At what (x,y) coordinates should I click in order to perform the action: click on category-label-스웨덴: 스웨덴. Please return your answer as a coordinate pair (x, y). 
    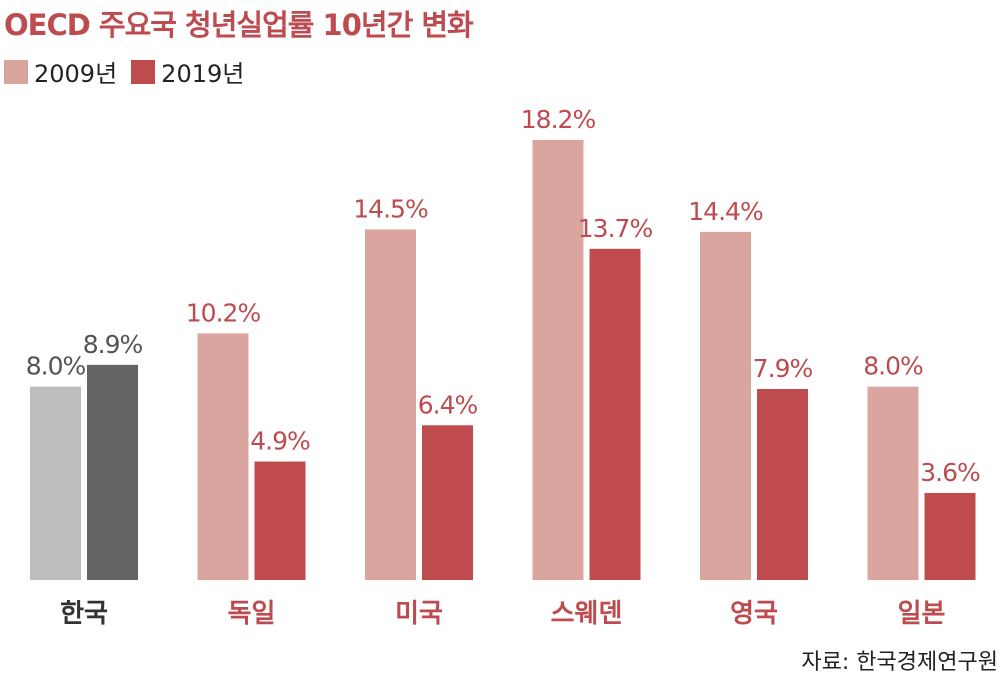
    Looking at the image, I should click on (587, 614).